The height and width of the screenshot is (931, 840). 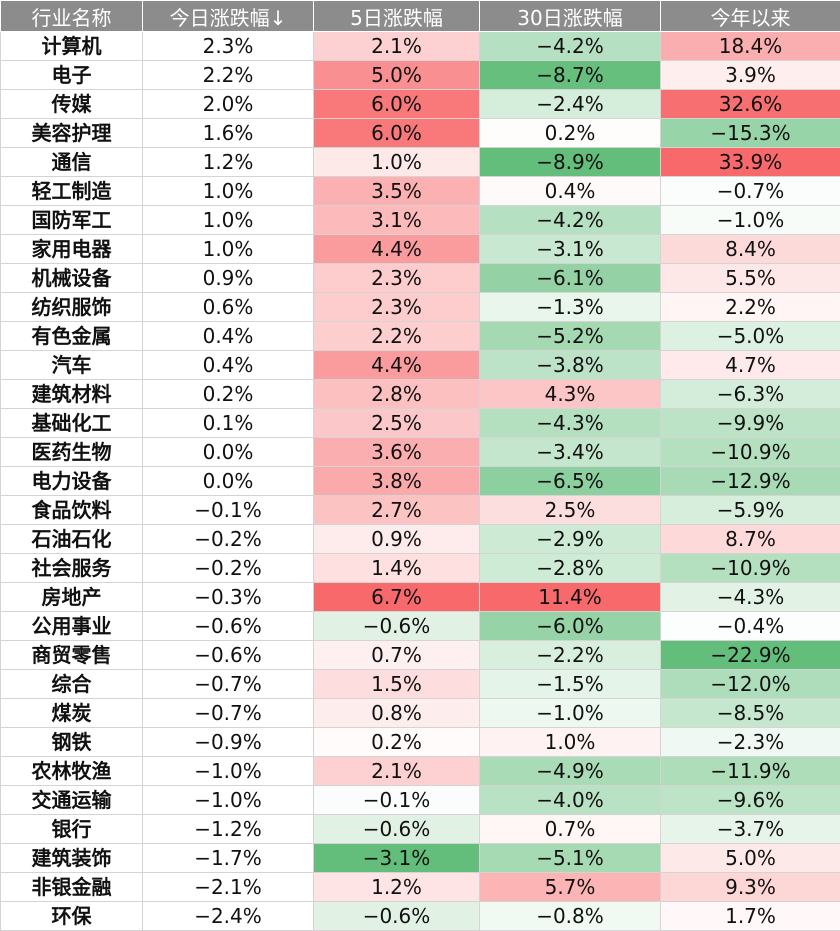 I want to click on 5day-change-cell: 1.4%, so click(x=397, y=568).